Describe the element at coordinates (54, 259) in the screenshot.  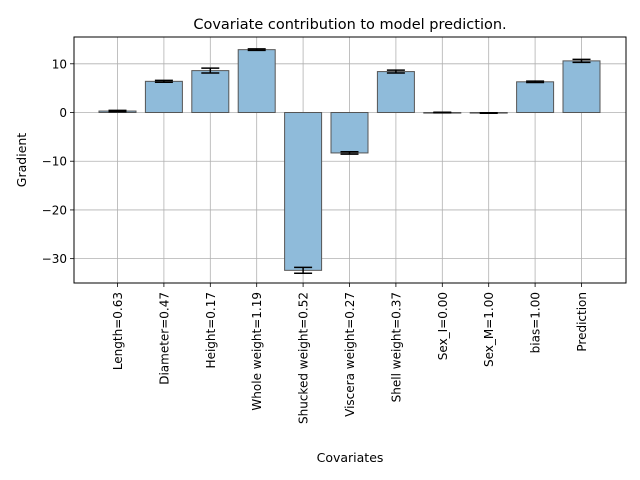
I see `y-tick-label: −30` at that location.